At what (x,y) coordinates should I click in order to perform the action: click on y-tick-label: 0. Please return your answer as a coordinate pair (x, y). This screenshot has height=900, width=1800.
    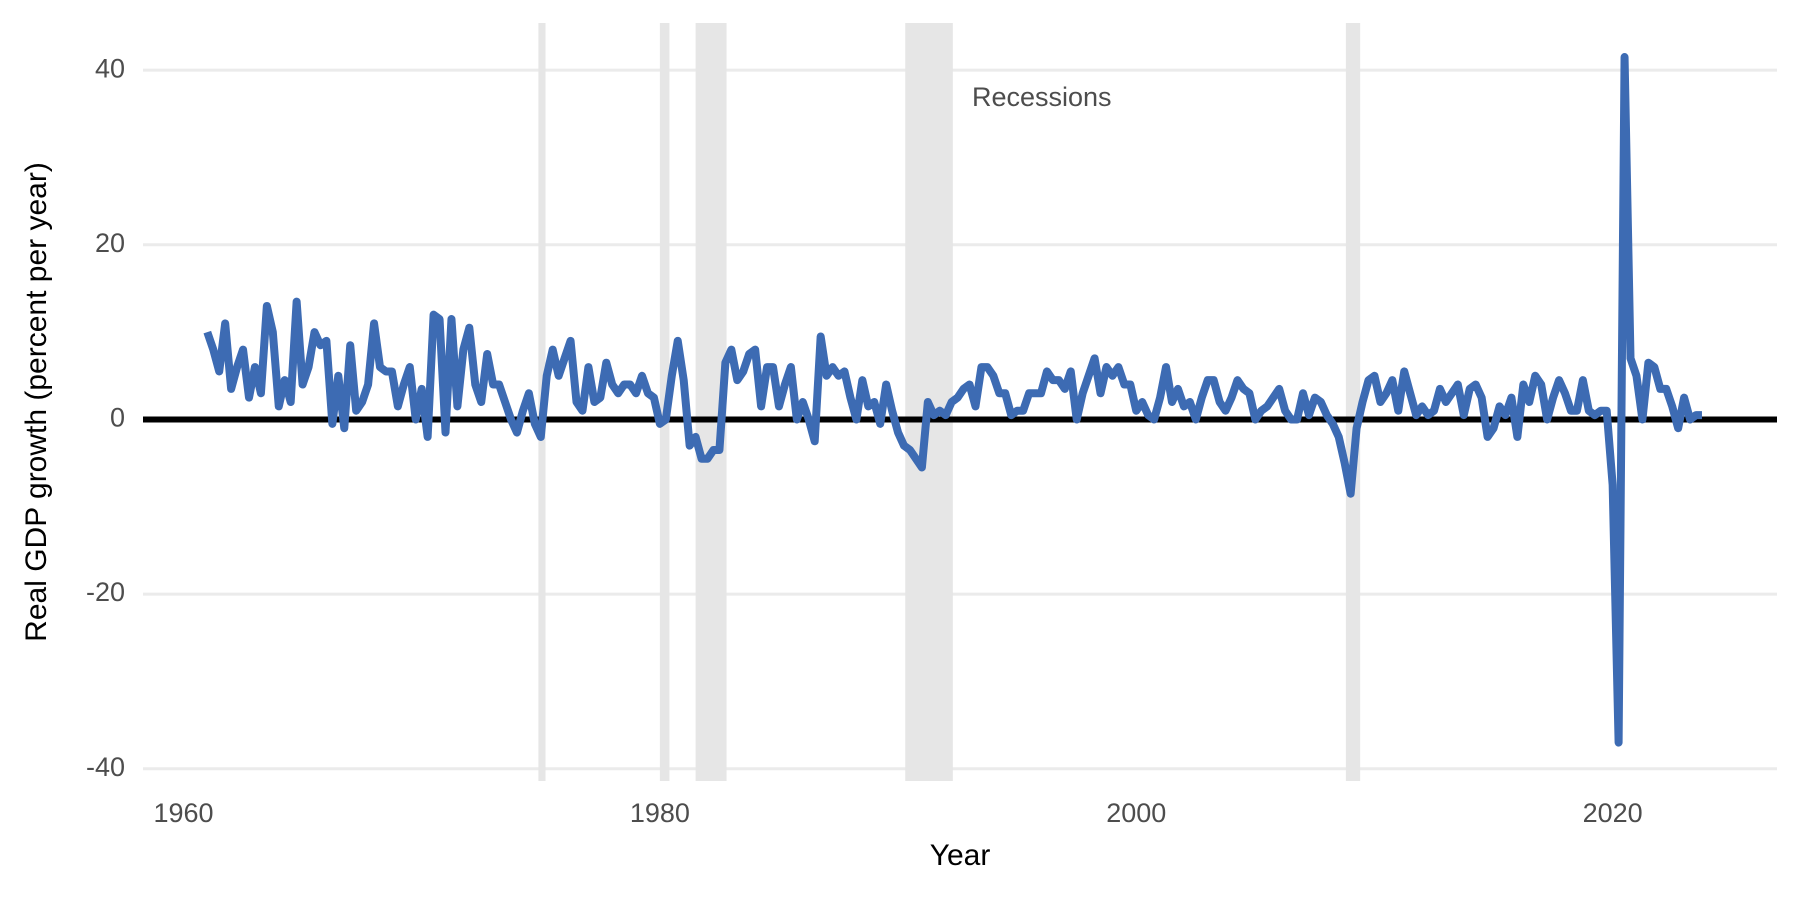
    Looking at the image, I should click on (117, 418).